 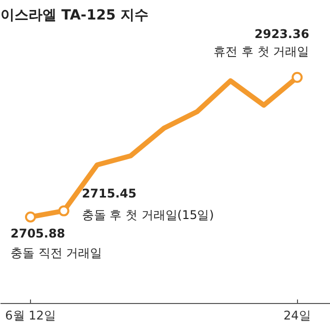 I want to click on x-tick-label: 24일, so click(x=297, y=315).